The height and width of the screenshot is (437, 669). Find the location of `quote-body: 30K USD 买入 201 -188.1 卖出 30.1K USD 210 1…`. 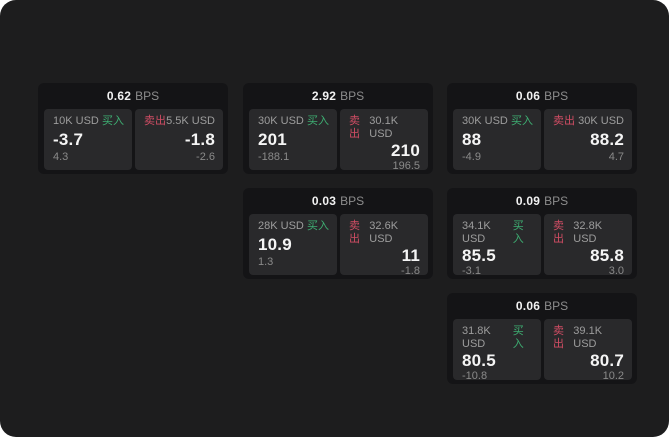

quote-body: 30K USD 买入 201 -188.1 卖出 30.1K USD 210 1… is located at coordinates (338, 140).